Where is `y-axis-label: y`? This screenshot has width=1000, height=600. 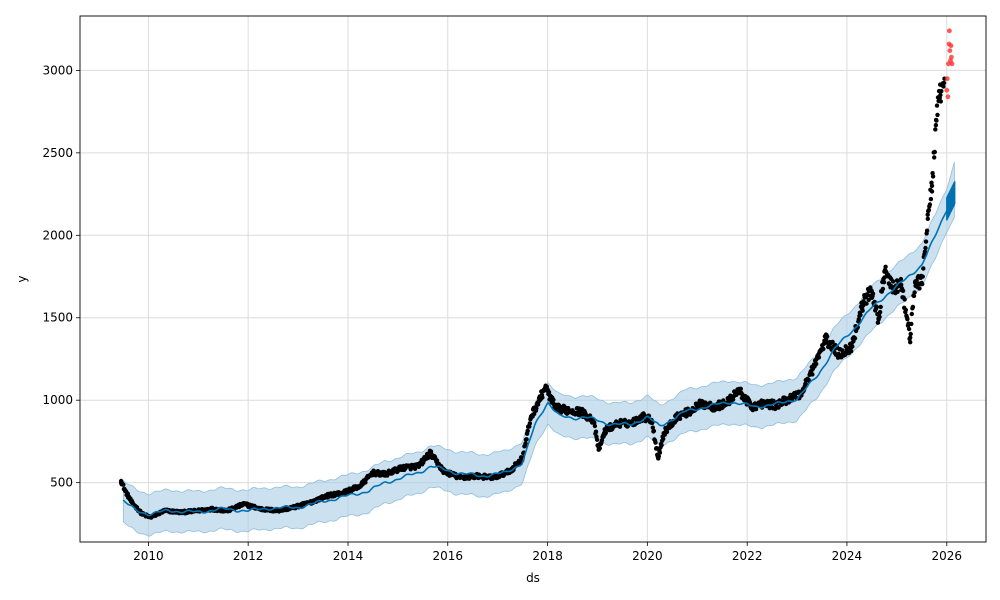
y-axis-label: y is located at coordinates (22, 278).